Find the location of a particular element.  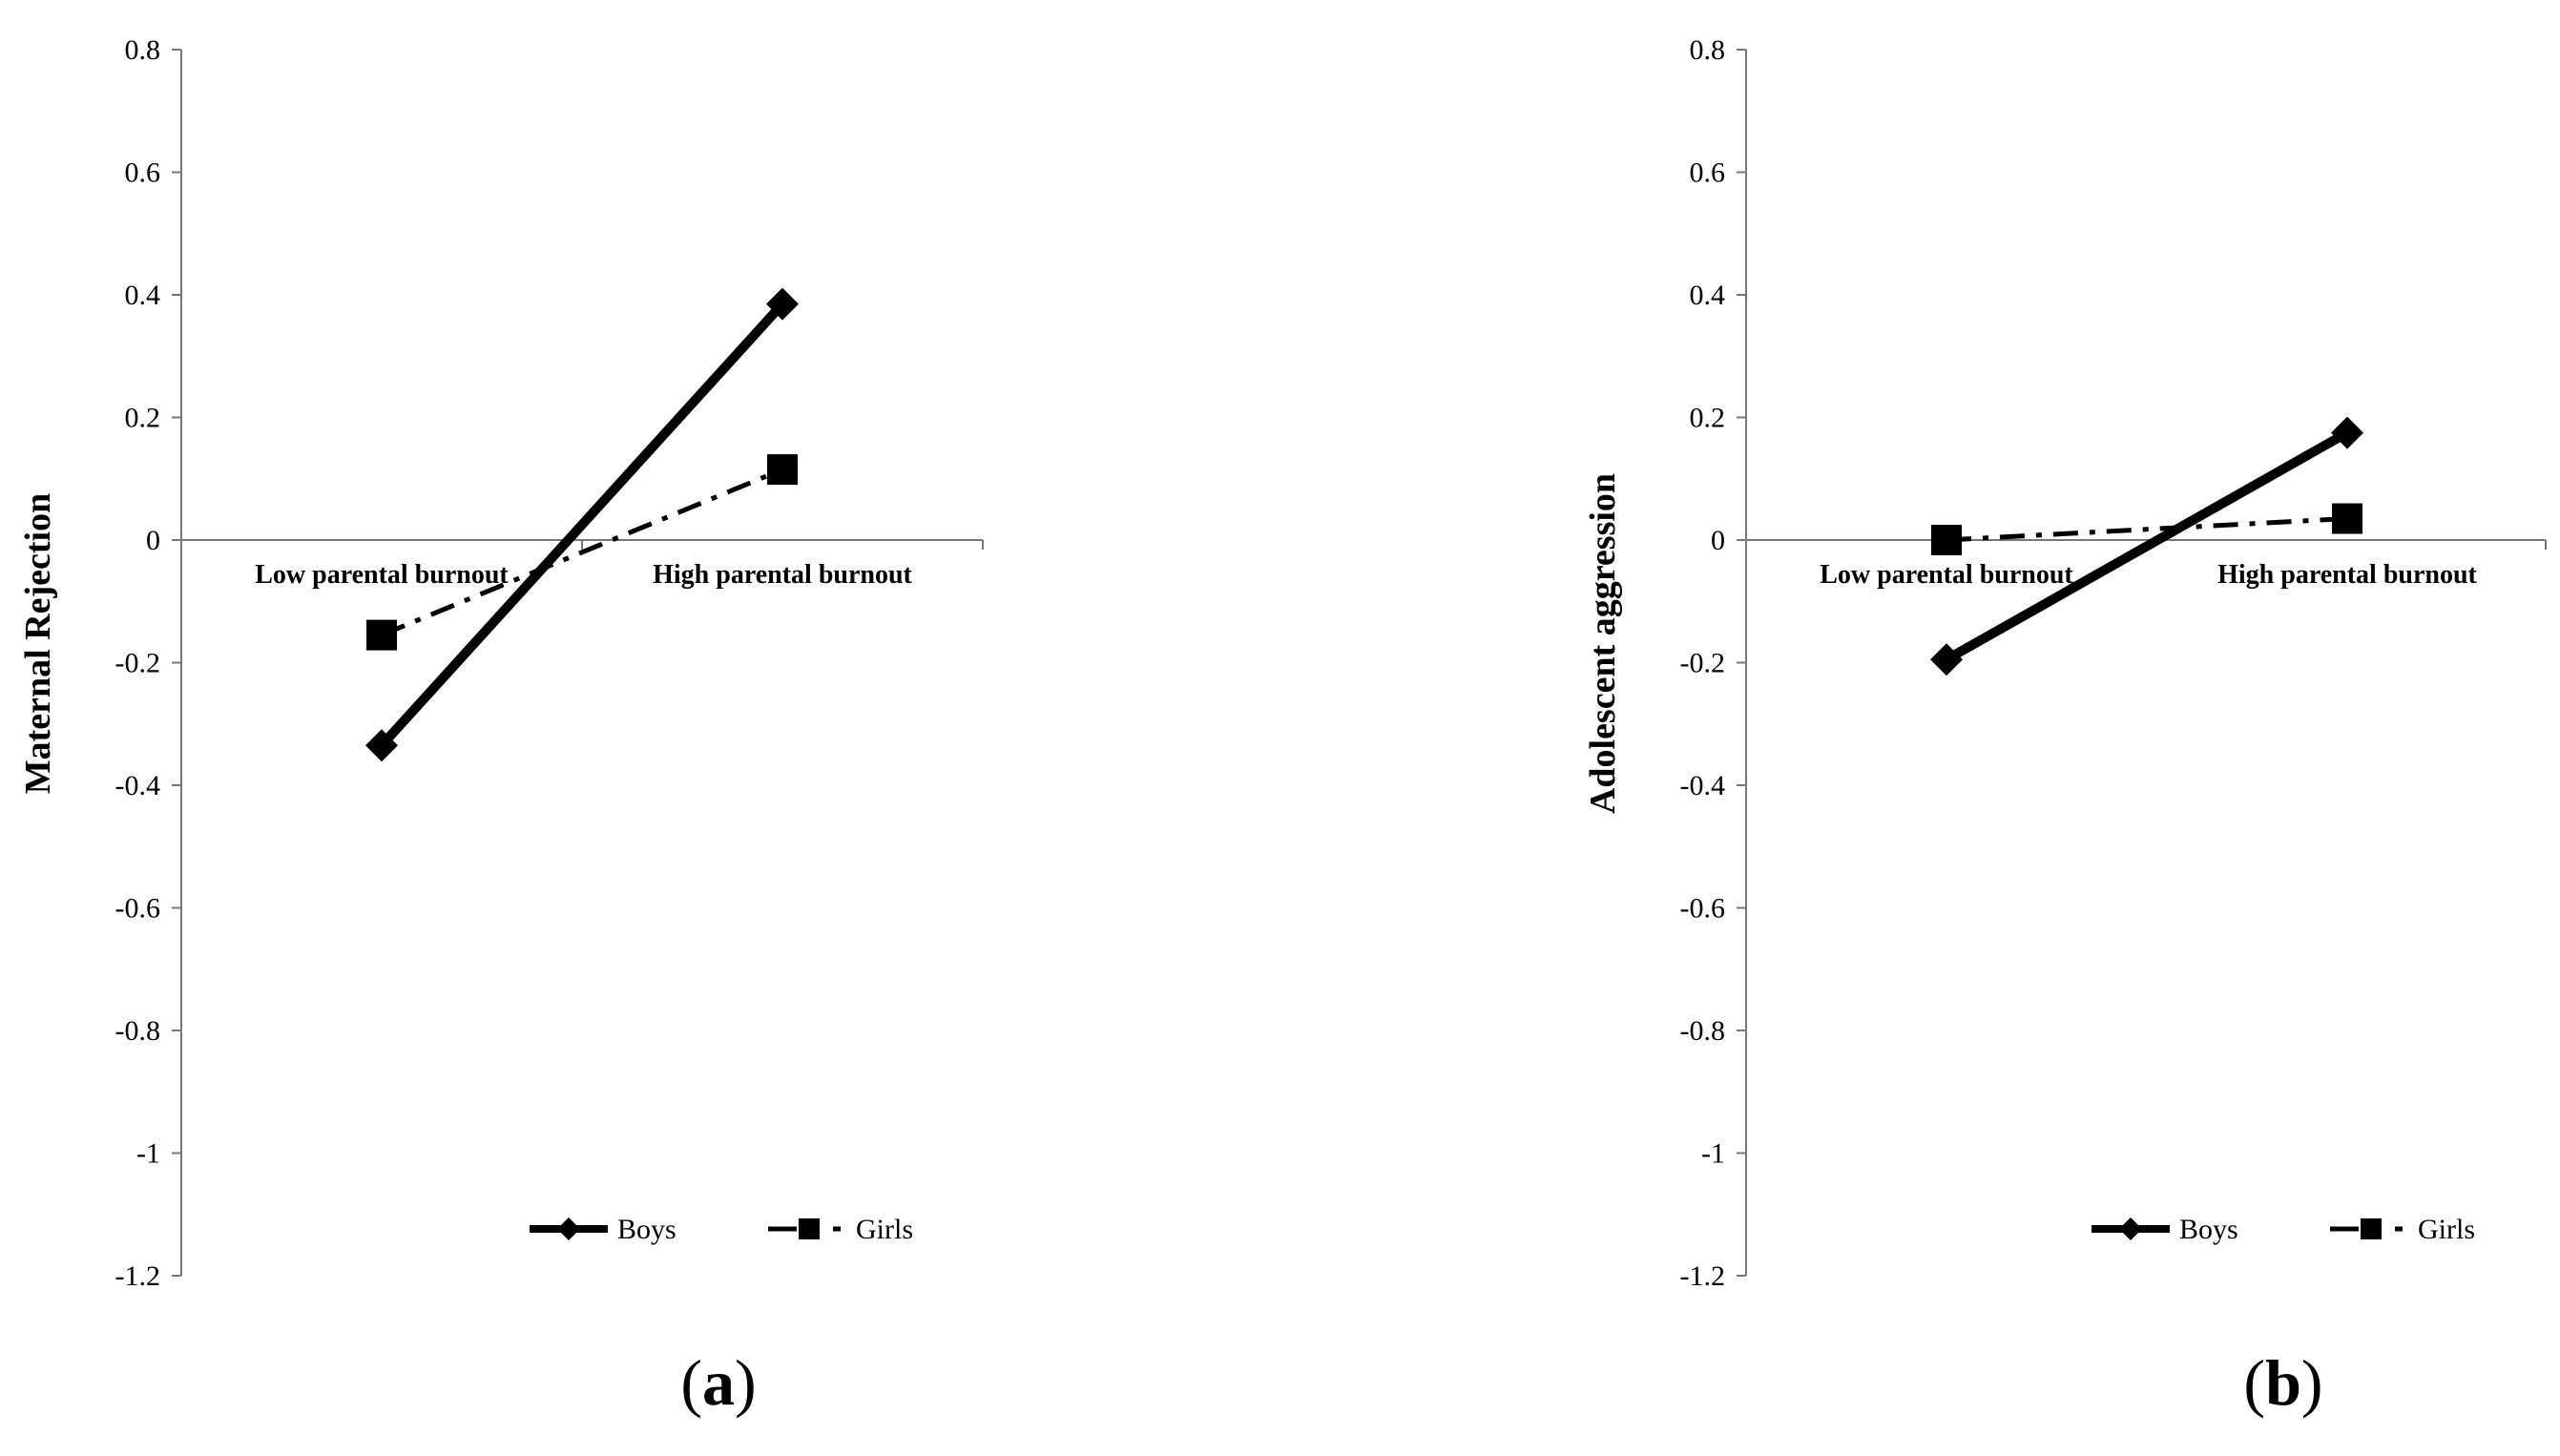

panel-label: (a) is located at coordinates (718, 1382).